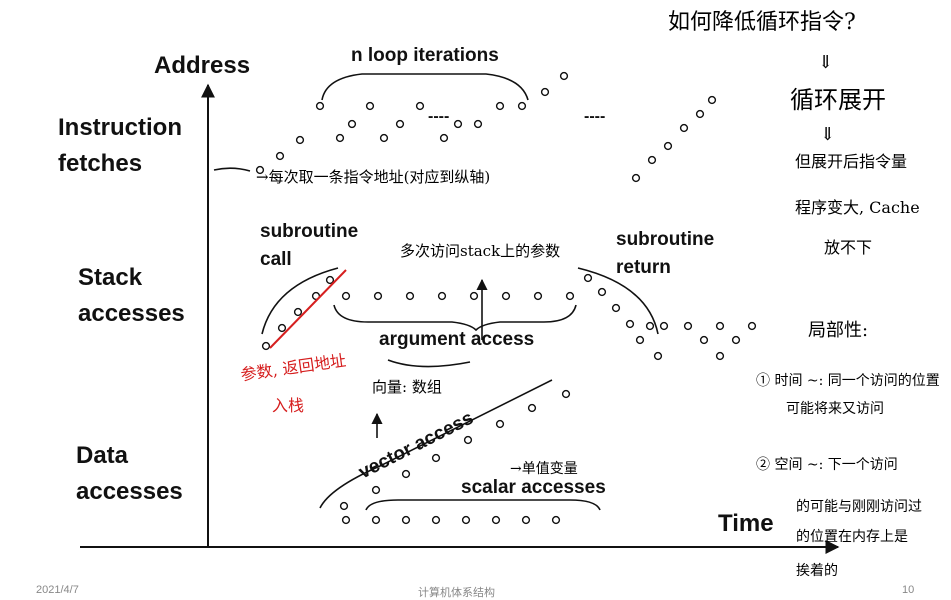 This screenshot has width=951, height=600. I want to click on handwritten-fetch-note: →每次取一条指令地址(对应到纵轴), so click(373, 177).